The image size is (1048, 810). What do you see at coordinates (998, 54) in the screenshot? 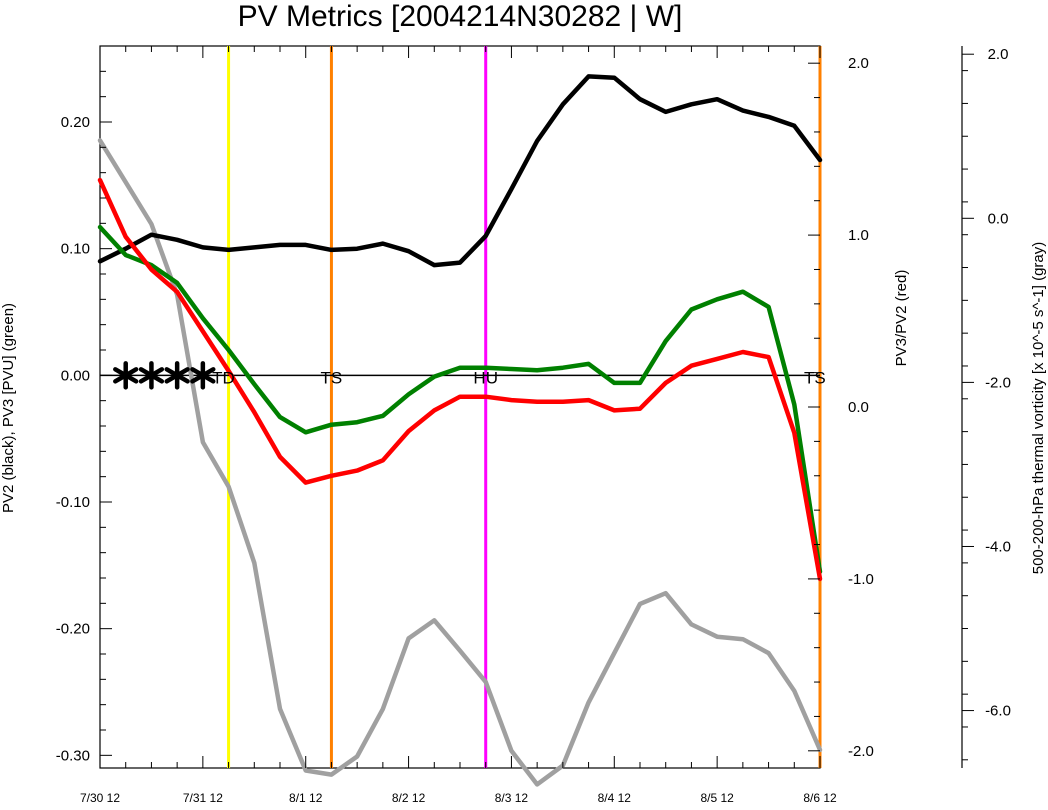
I see `far-right-tick-label: 2.0` at bounding box center [998, 54].